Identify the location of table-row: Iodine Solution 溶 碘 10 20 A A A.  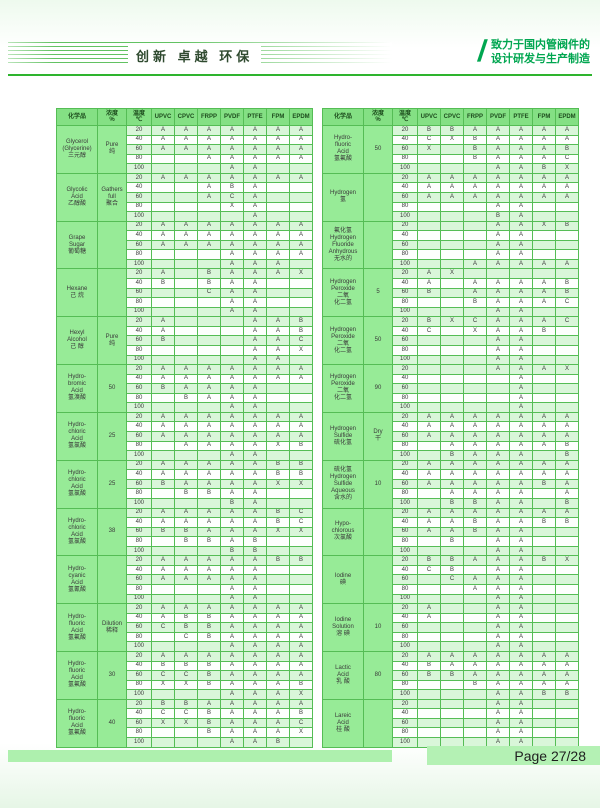
(450, 627).